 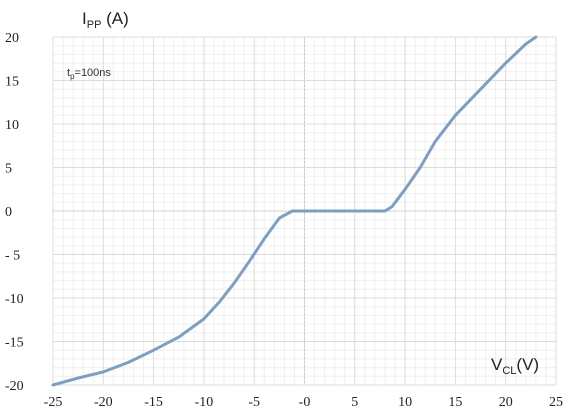 What do you see at coordinates (12, 256) in the screenshot?
I see `y-tick-label: - 5` at bounding box center [12, 256].